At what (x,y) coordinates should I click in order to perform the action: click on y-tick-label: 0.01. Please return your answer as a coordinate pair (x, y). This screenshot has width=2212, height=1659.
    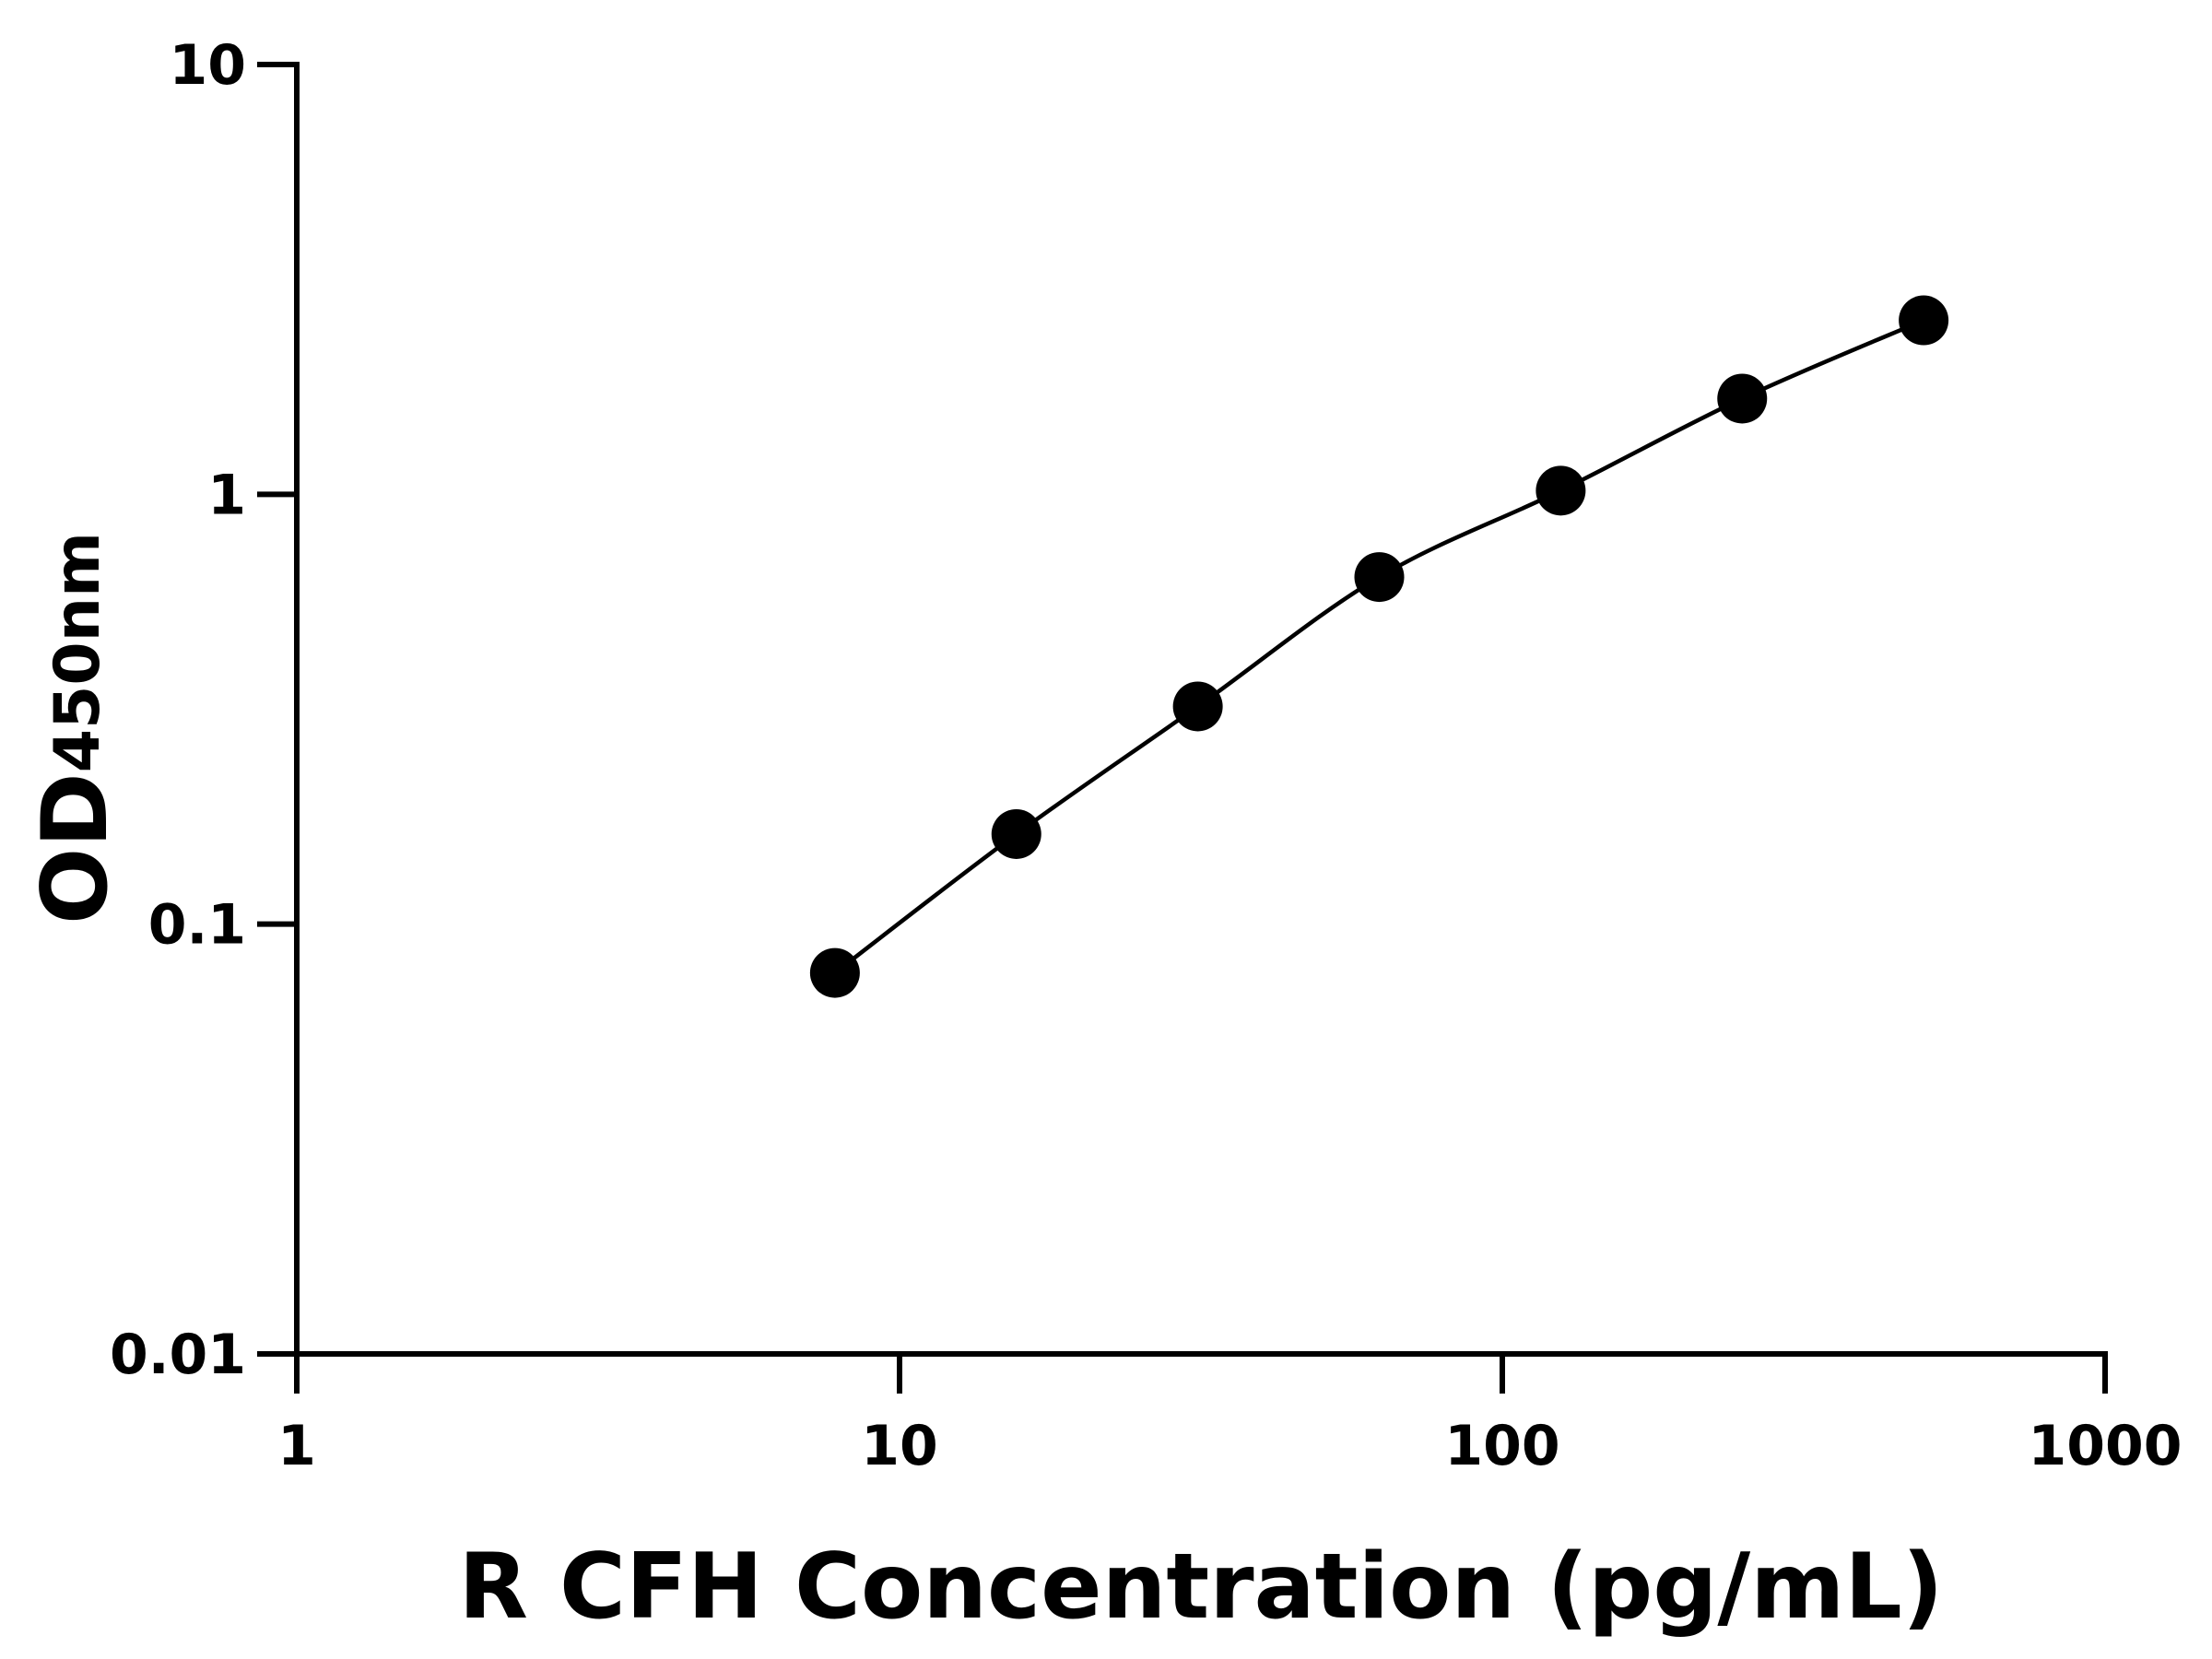
    Looking at the image, I should click on (178, 1355).